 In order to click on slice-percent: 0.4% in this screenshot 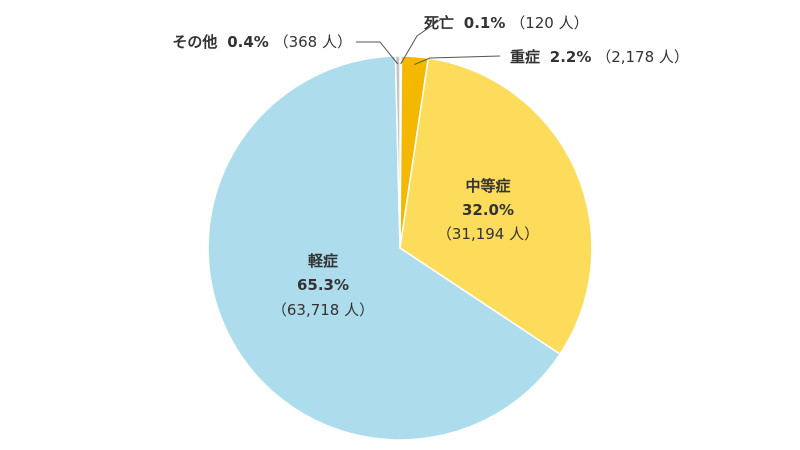, I will do `click(248, 42)`.